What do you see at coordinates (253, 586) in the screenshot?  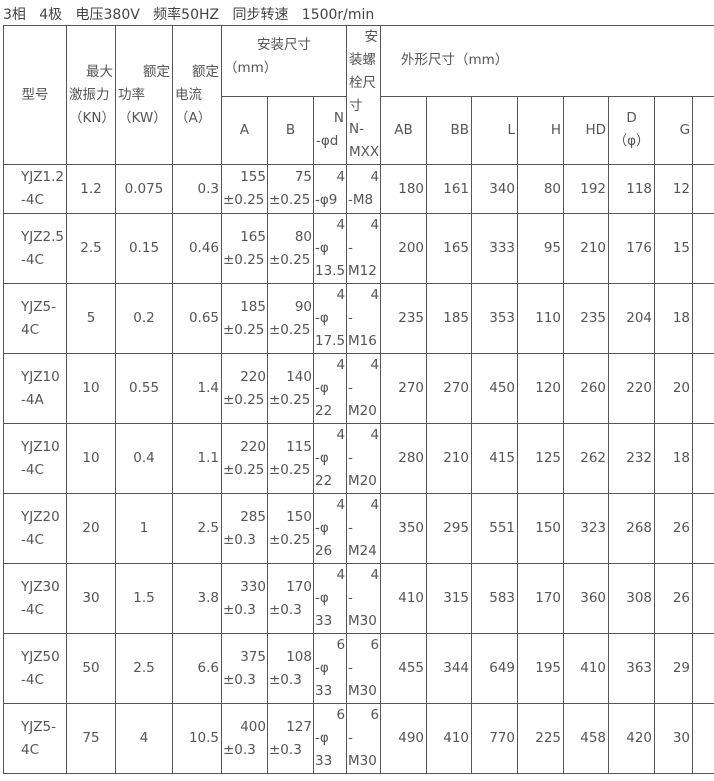 I see `cell-install-a-line: 330` at bounding box center [253, 586].